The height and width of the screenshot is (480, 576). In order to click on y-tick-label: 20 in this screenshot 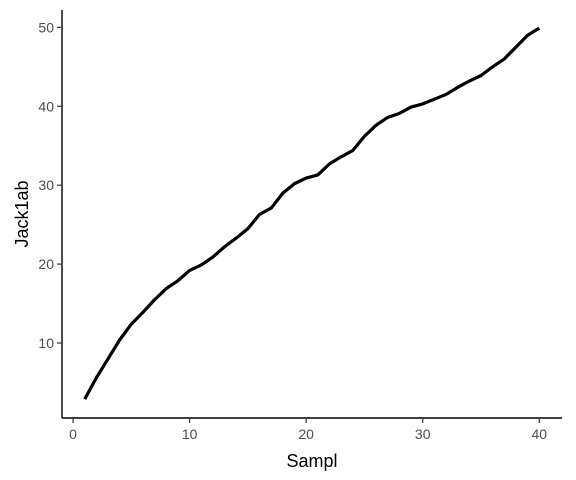, I will do `click(46, 264)`.